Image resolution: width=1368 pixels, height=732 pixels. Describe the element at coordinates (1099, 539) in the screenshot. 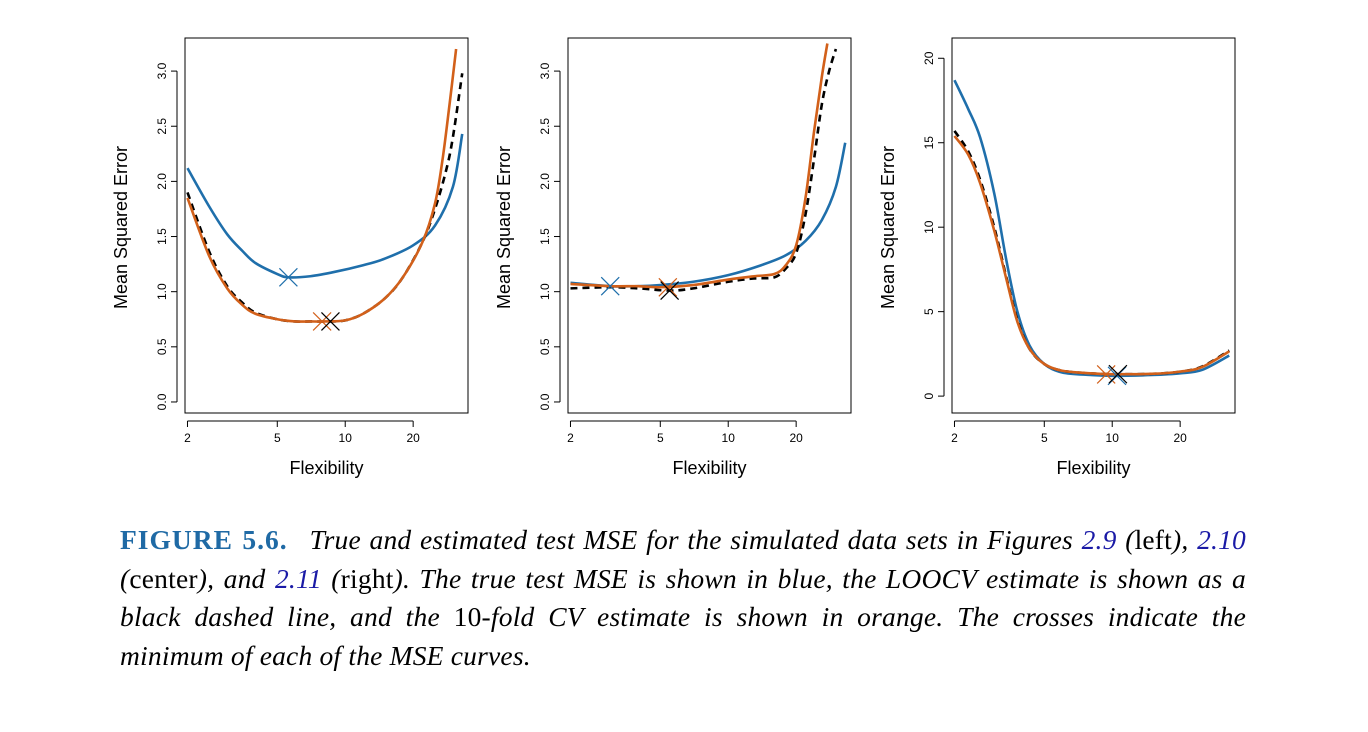

I see `figure-ref-link: 2.9` at that location.